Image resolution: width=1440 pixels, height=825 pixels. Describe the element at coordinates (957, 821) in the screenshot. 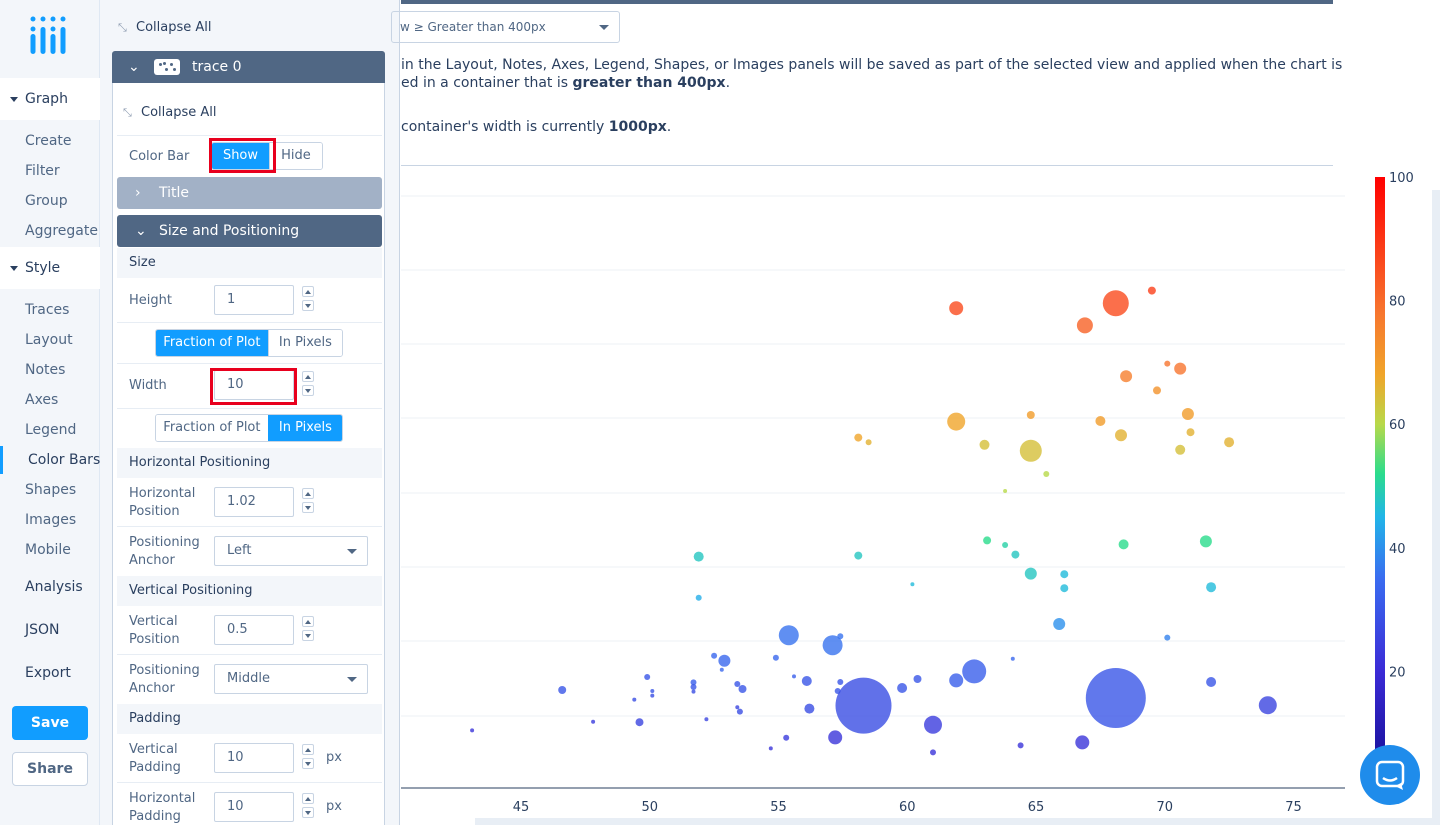

I see `horizontal-scrollbar` at that location.